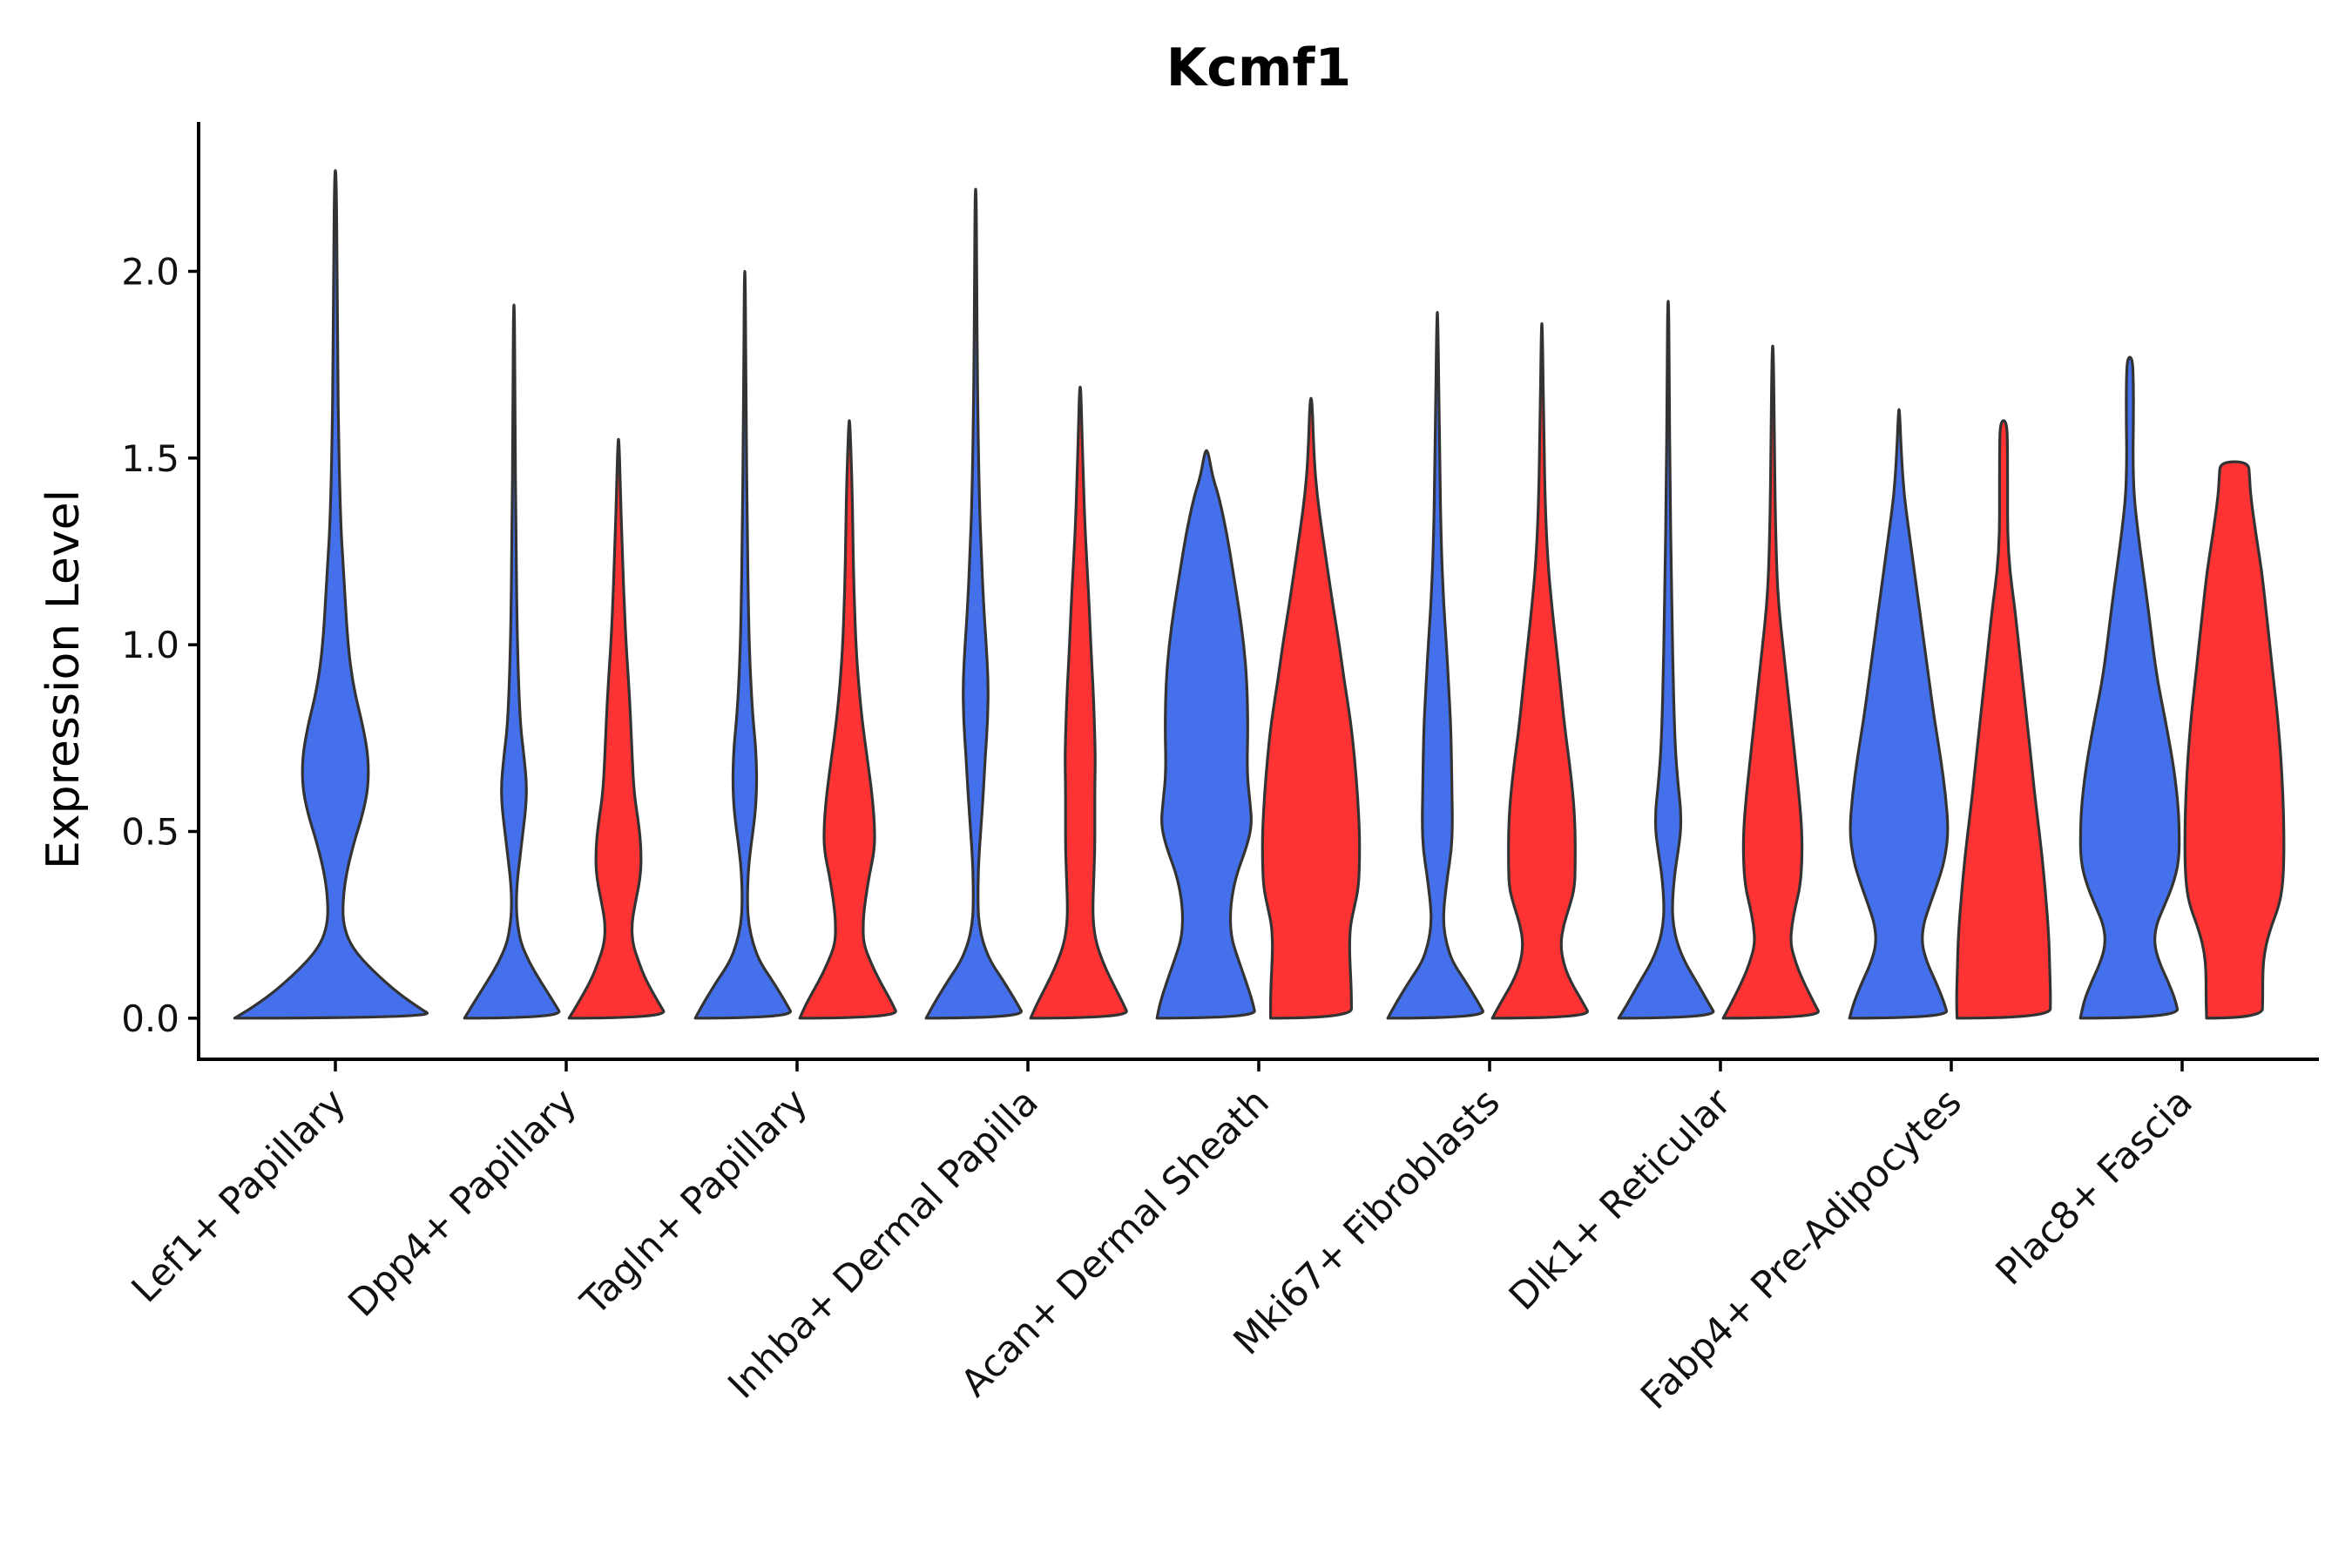  I want to click on y-axis-ticks: 0.0 0.5 1.0 1.5 2.0, so click(160, 645).